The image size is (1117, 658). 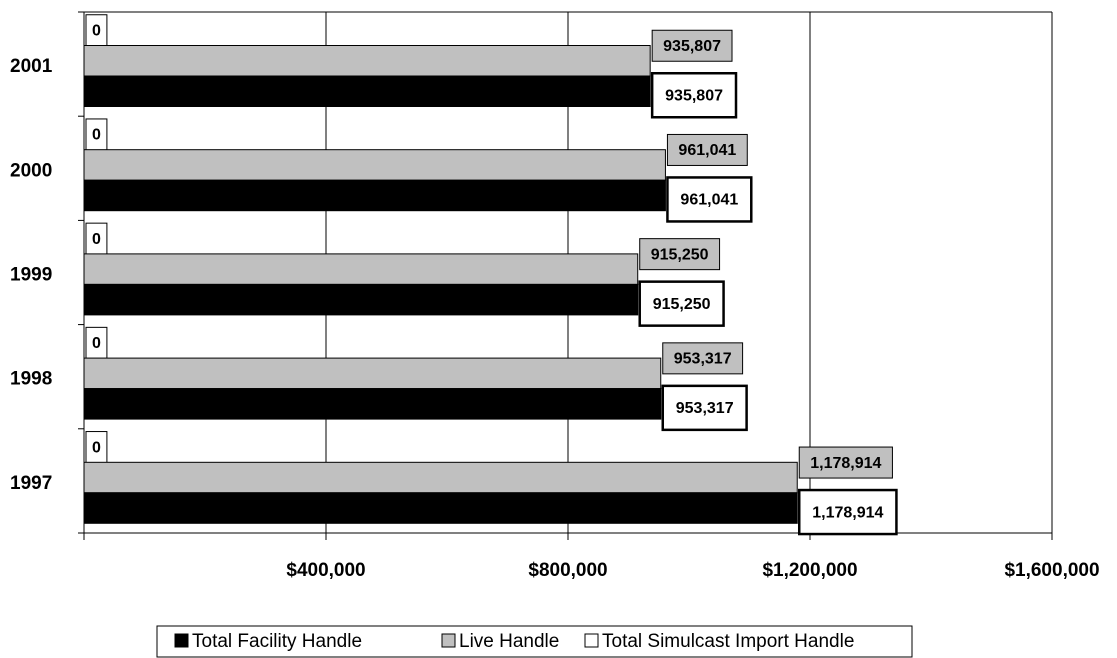 I want to click on legend-label: Total Simulcast Import Handle, so click(x=728, y=641).